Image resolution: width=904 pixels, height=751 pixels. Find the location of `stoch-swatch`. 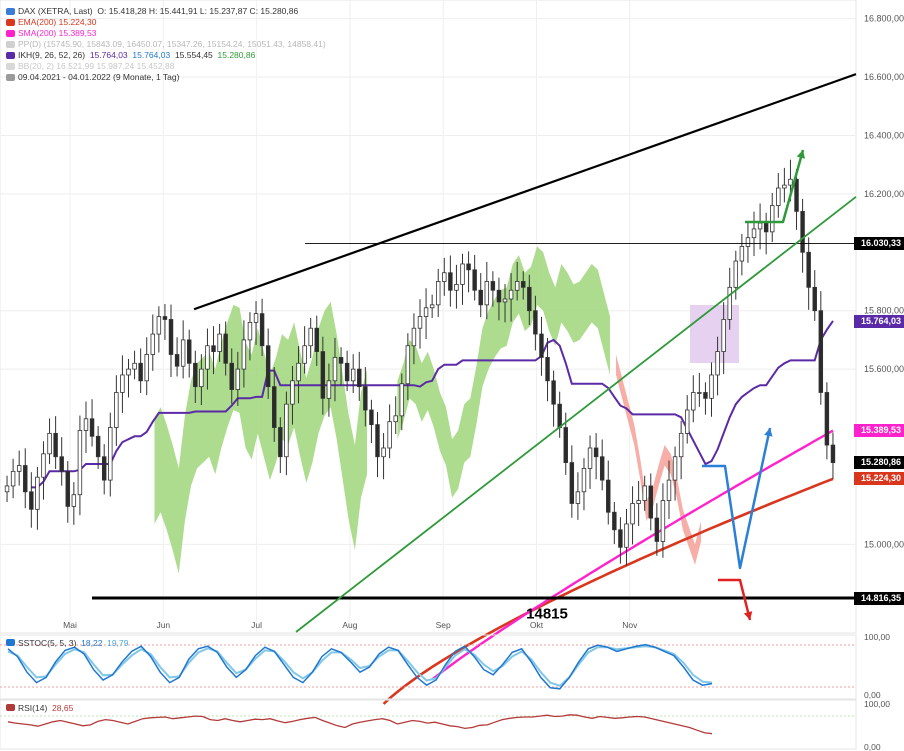

stoch-swatch is located at coordinates (10, 642).